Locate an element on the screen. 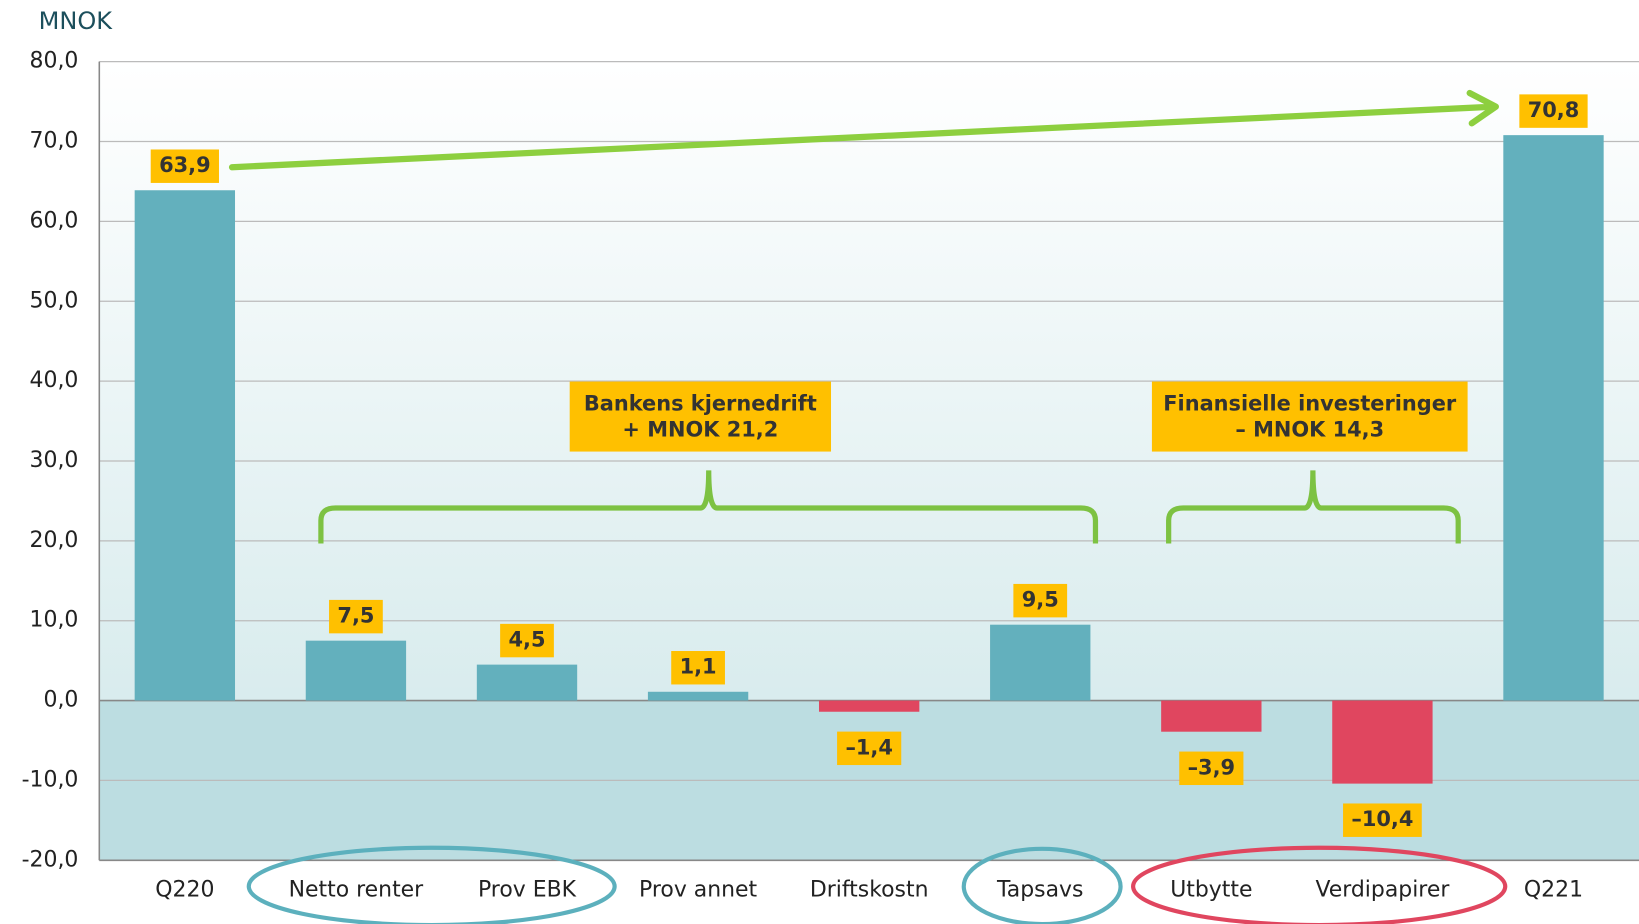  y-tick-label: 10,0 is located at coordinates (54, 620).